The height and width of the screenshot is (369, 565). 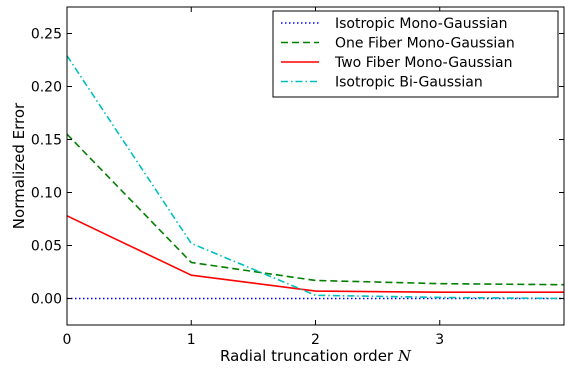 I want to click on legend-label: Isotropic Bi-Gaussian, so click(x=409, y=83).